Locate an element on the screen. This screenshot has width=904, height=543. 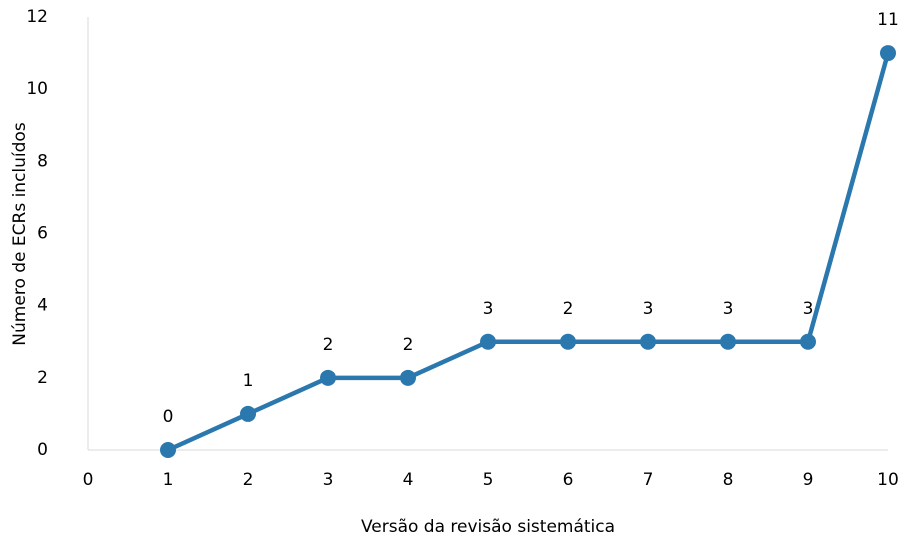
x-tick-label: 2 is located at coordinates (248, 480).